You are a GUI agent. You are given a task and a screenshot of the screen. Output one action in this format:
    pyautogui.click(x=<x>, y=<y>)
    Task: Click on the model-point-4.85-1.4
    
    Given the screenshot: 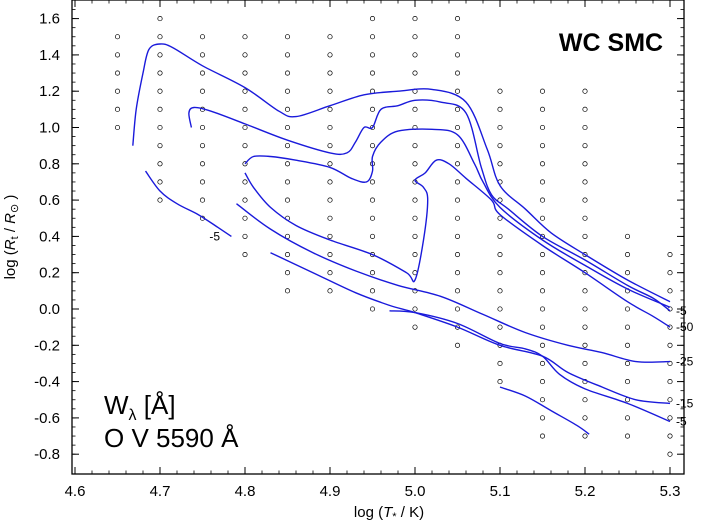 What is the action you would take?
    pyautogui.click(x=287, y=55)
    